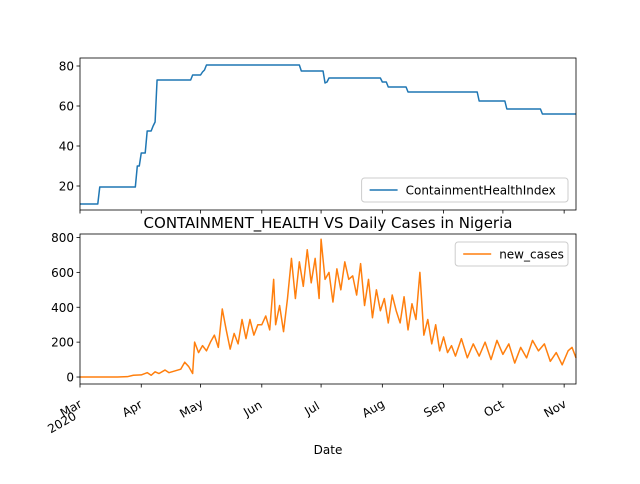 Image resolution: width=640 pixels, height=484 pixels. Describe the element at coordinates (62, 343) in the screenshot. I see `y-tick-label: 200` at that location.